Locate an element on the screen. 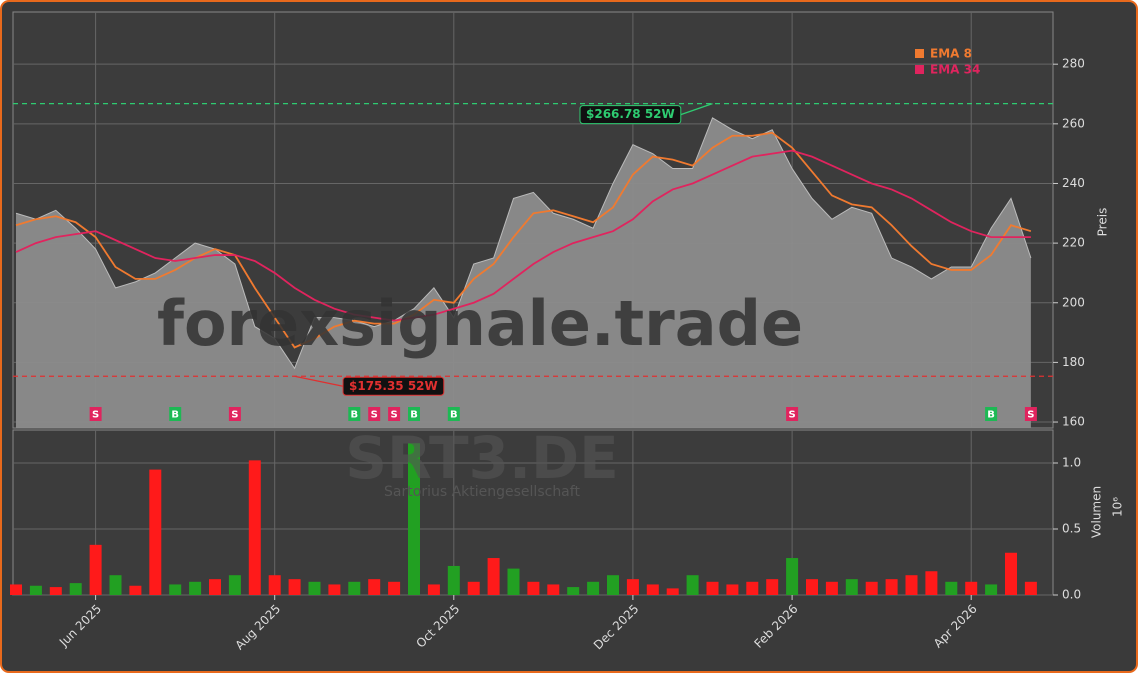 The image size is (1138, 673). y-tick-label: 240 is located at coordinates (1073, 183).